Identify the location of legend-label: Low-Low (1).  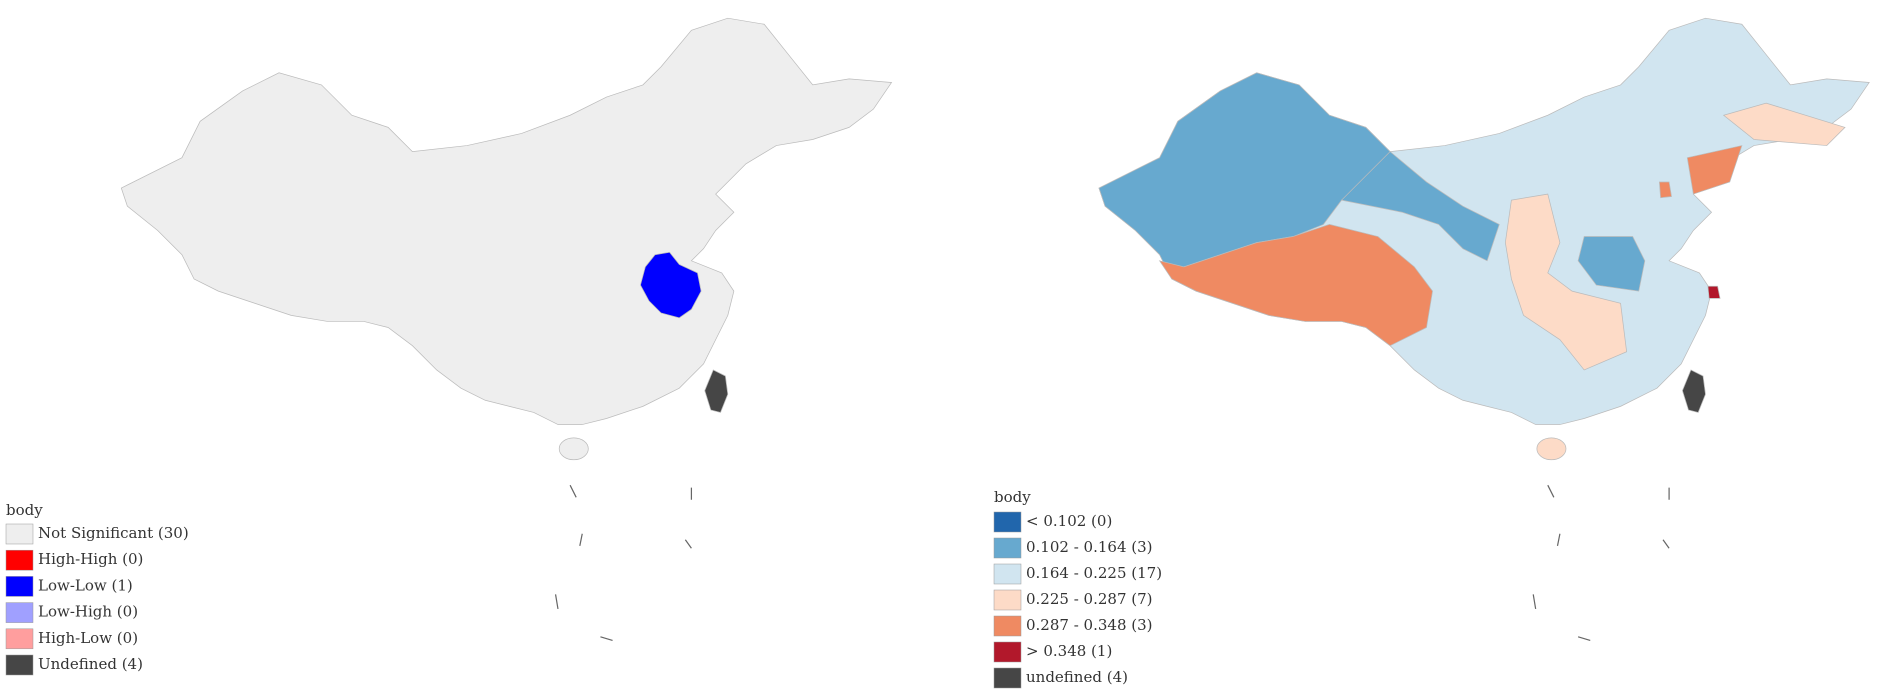
(85, 585).